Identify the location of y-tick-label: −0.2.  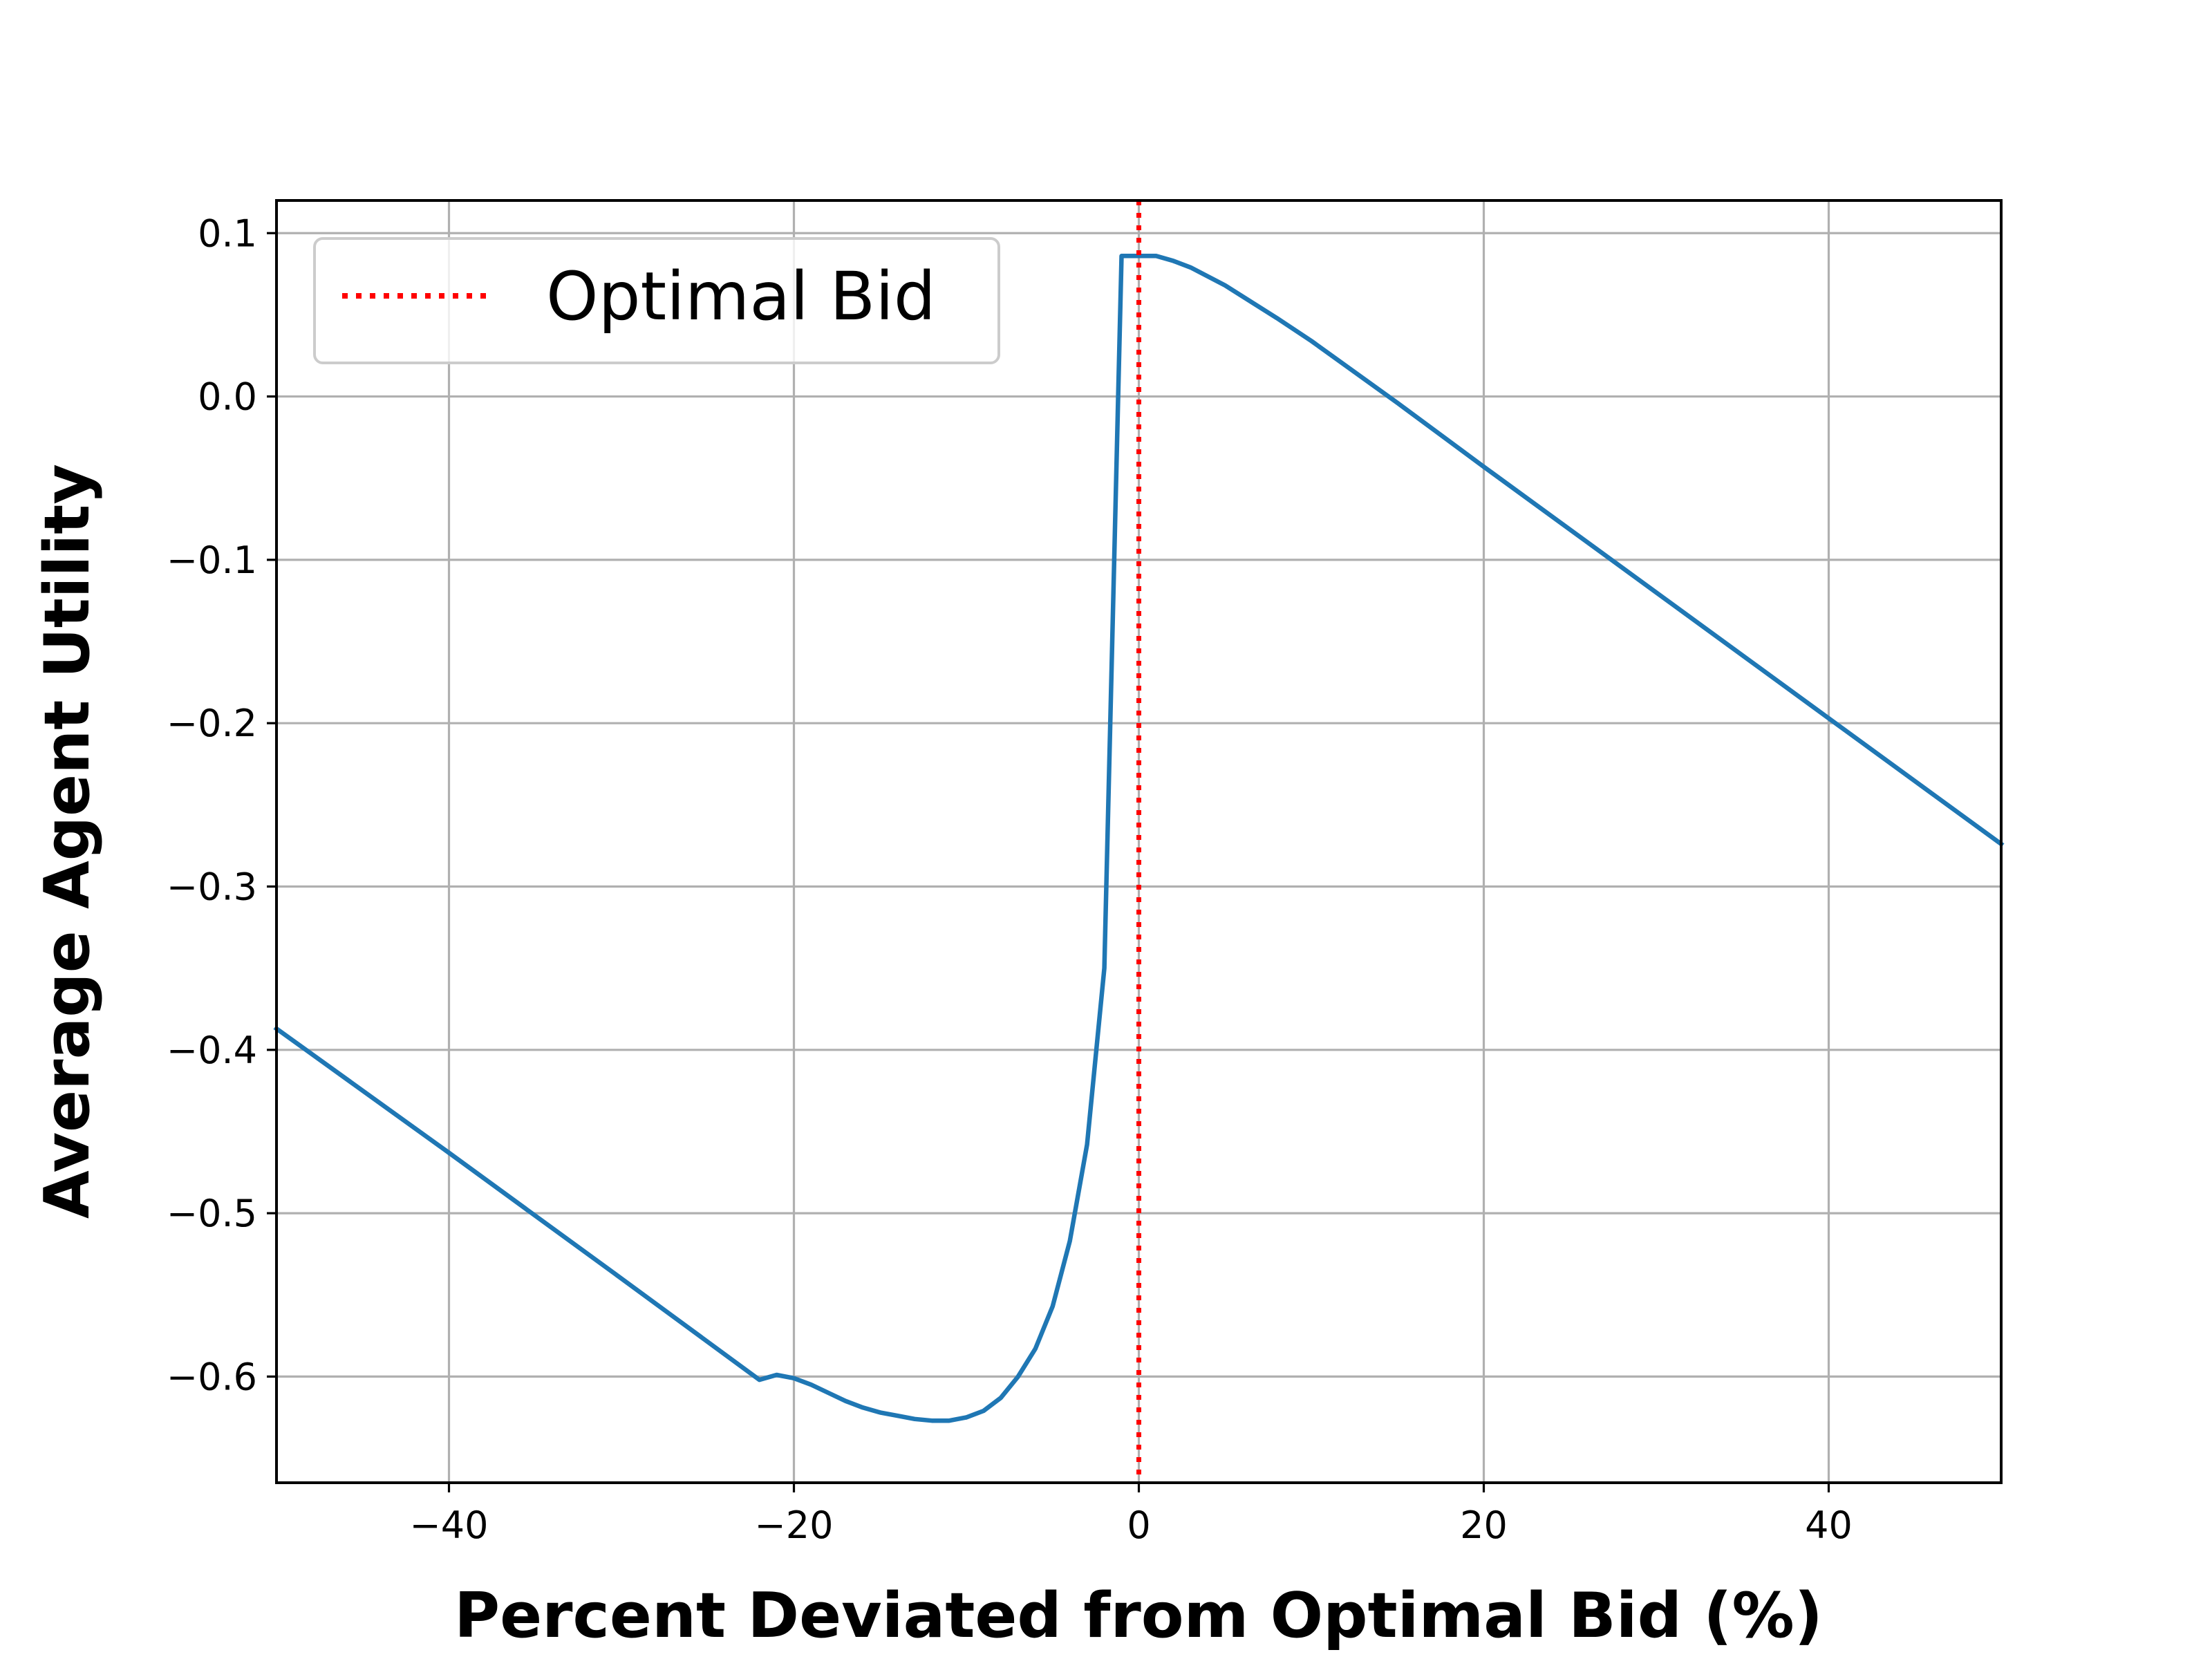
(212, 723).